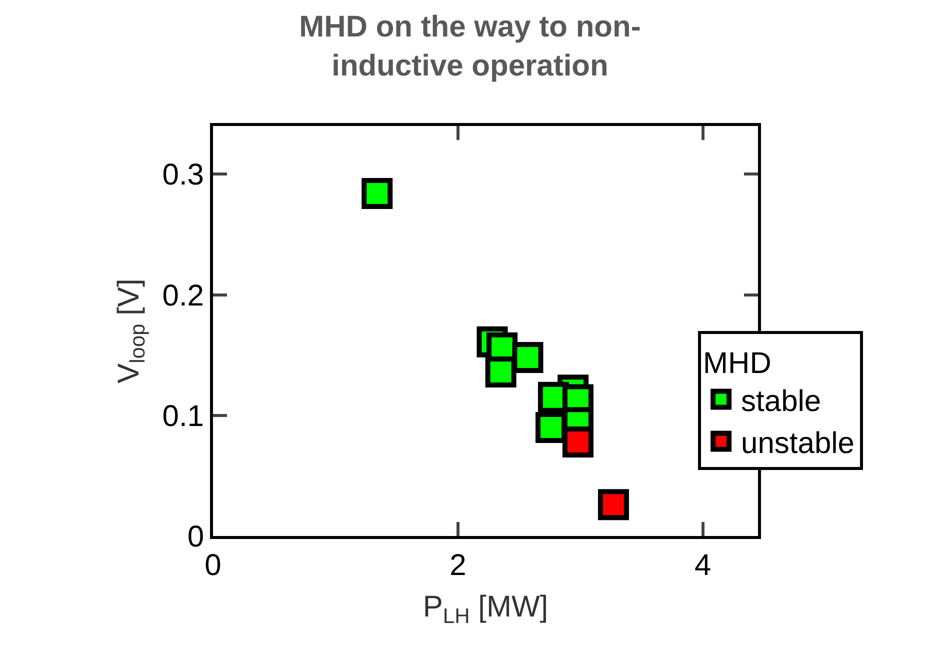 Image resolution: width=940 pixels, height=662 pixels. Describe the element at coordinates (470, 46) in the screenshot. I see `chart-title: MHD on the way to non- inductive operation` at that location.